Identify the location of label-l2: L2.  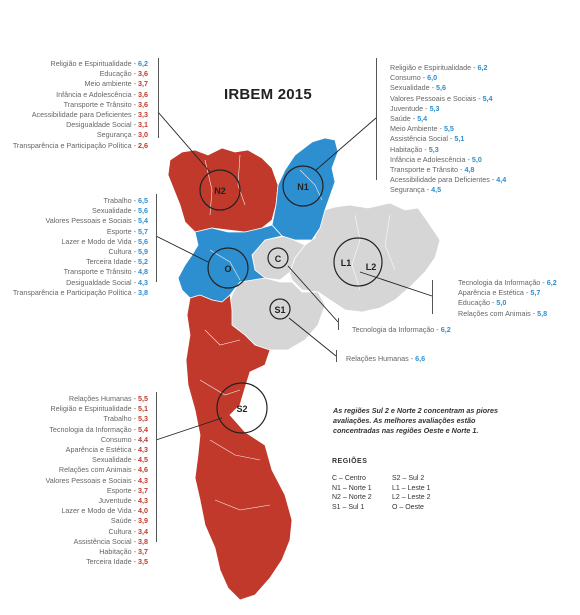
(371, 267).